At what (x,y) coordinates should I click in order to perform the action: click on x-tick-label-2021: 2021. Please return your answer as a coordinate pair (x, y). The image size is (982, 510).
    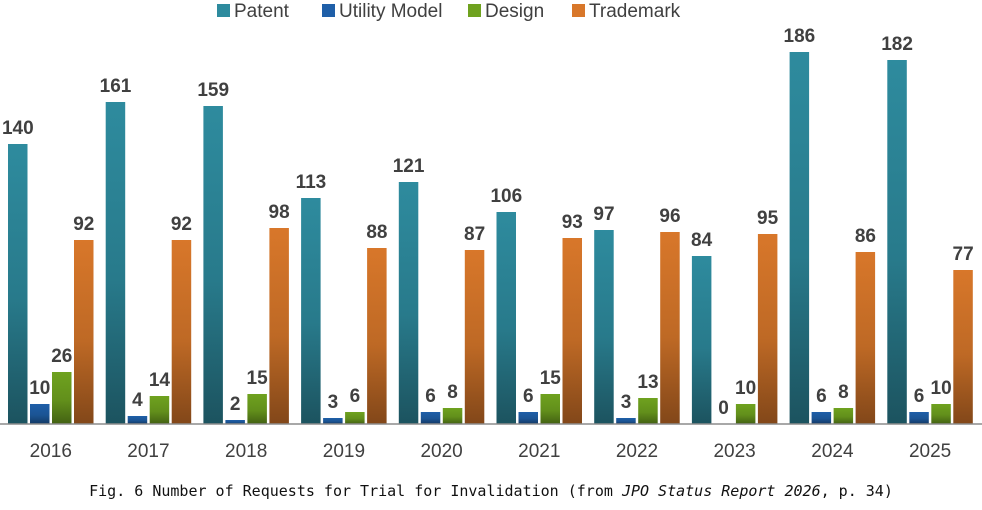
    Looking at the image, I should click on (539, 451).